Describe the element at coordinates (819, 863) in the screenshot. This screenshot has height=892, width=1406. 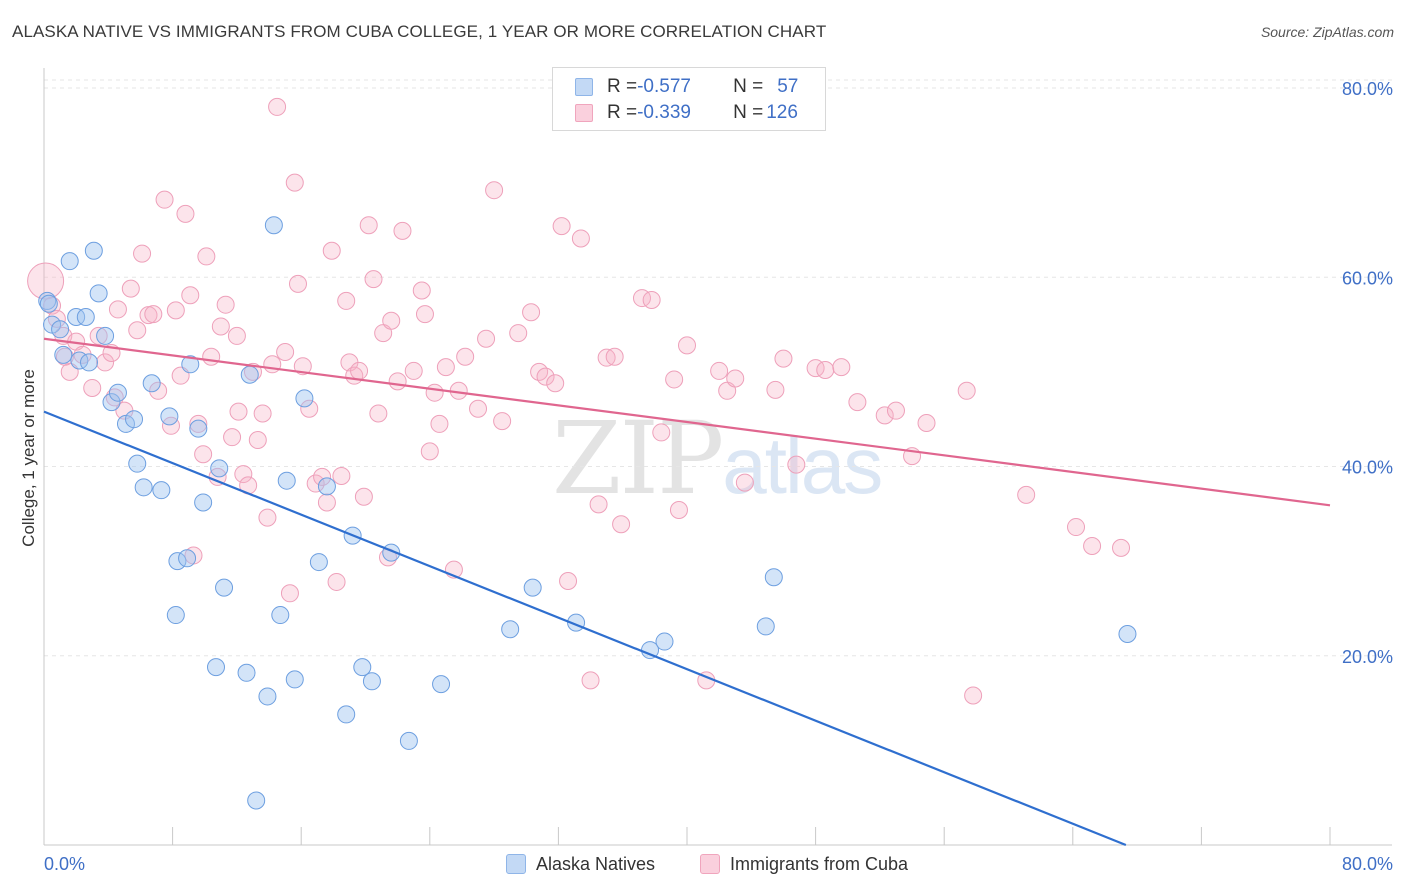
I see `cuba-legend-label: Immigrants from Cuba` at that location.